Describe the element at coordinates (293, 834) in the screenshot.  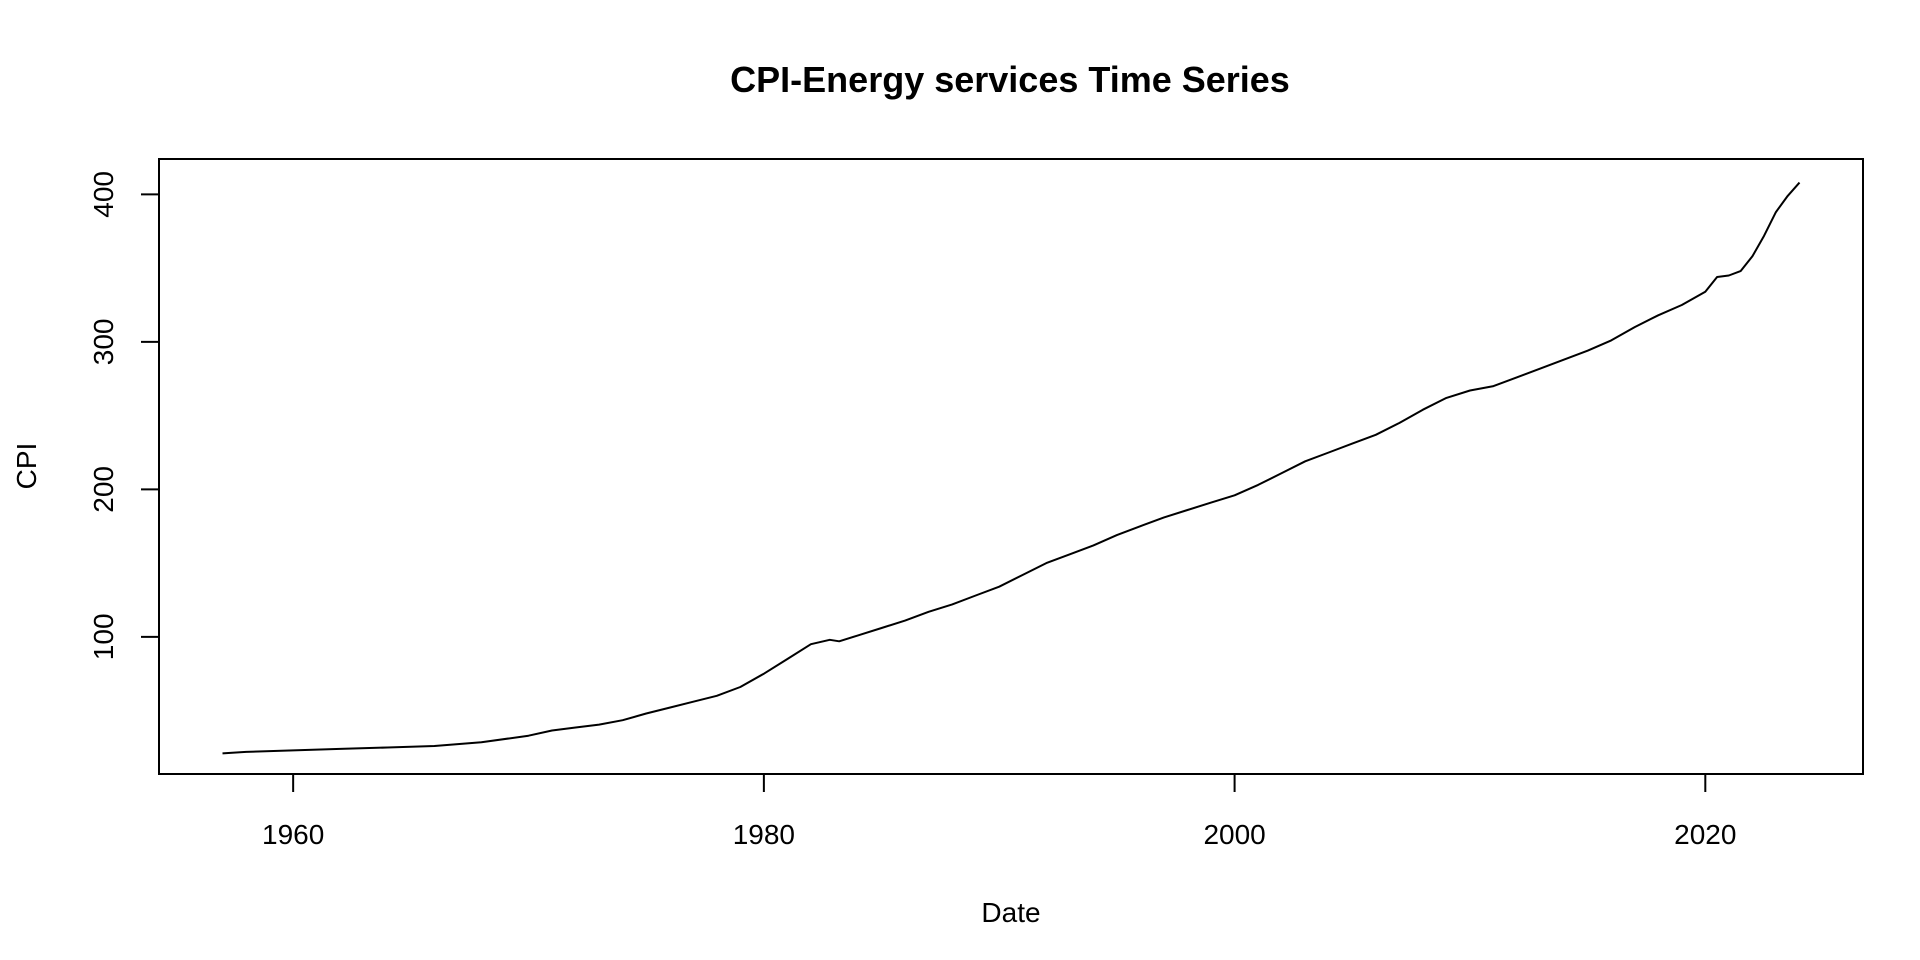
I see `x-tick-label: 1960` at that location.